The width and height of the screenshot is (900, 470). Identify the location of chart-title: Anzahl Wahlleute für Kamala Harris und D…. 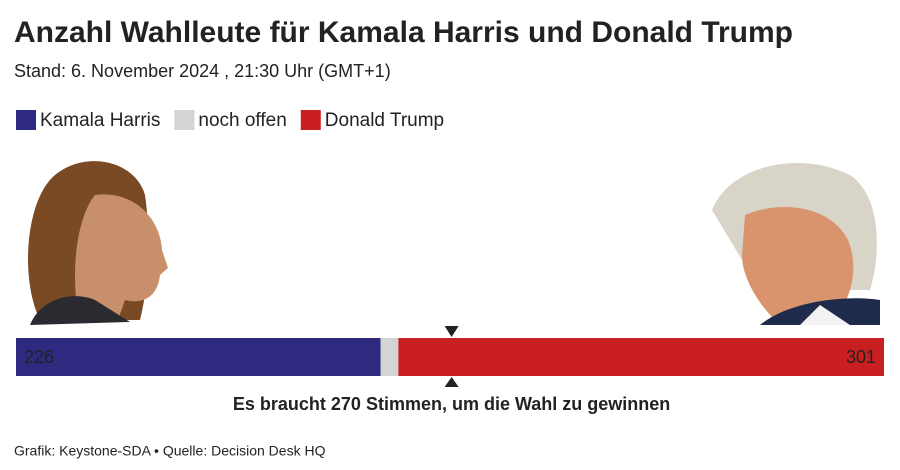
(403, 32).